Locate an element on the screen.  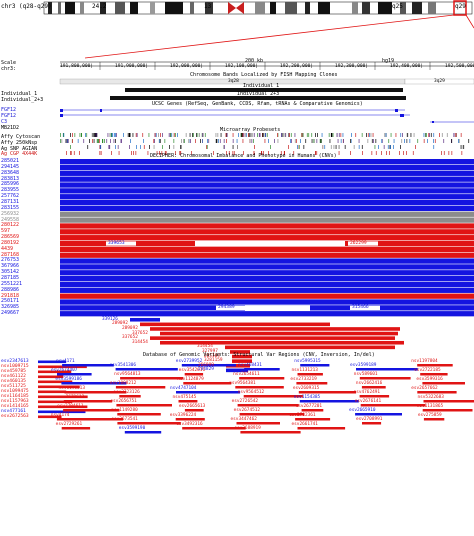
dgv-variant-label: esv3447462 is located at coordinates (243, 419).